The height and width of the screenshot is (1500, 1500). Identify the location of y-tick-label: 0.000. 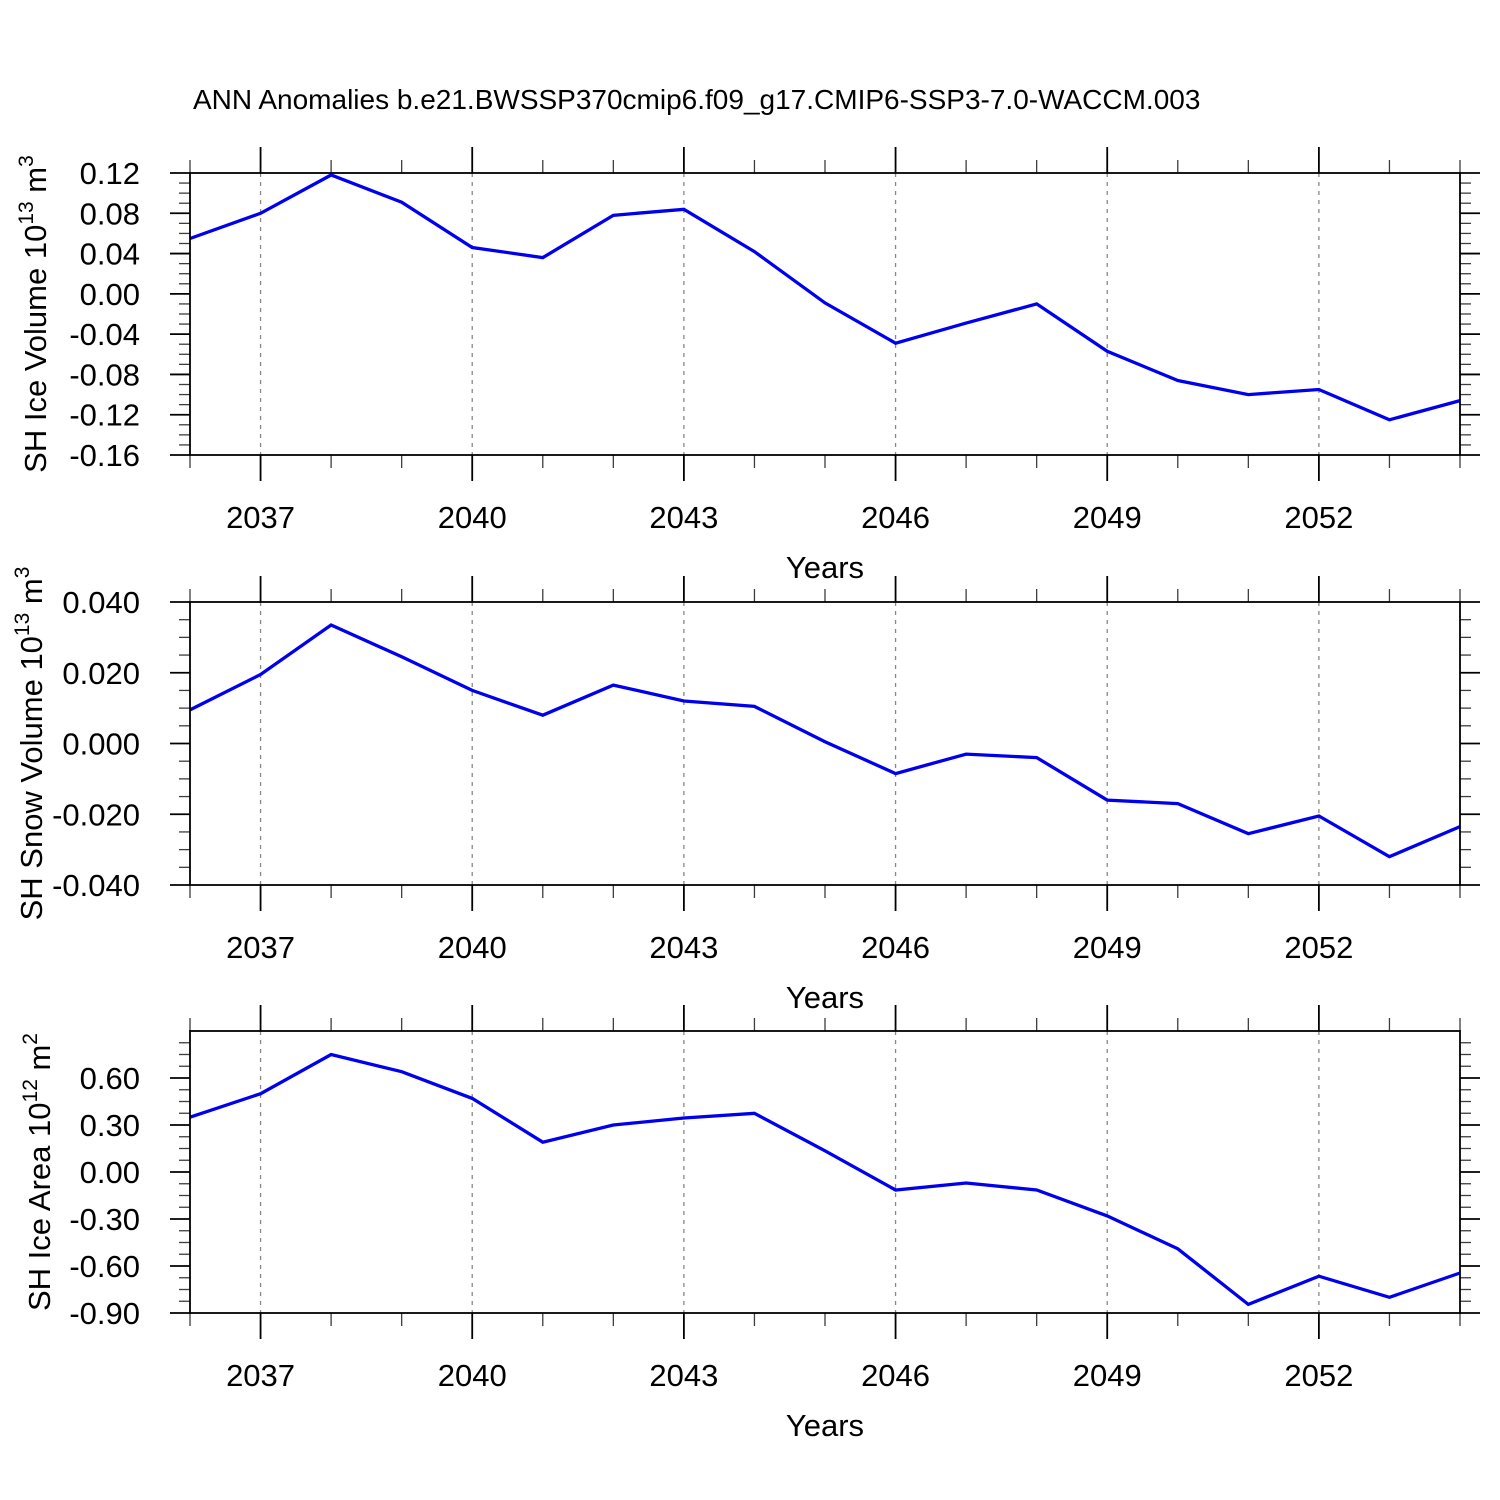
(101, 744).